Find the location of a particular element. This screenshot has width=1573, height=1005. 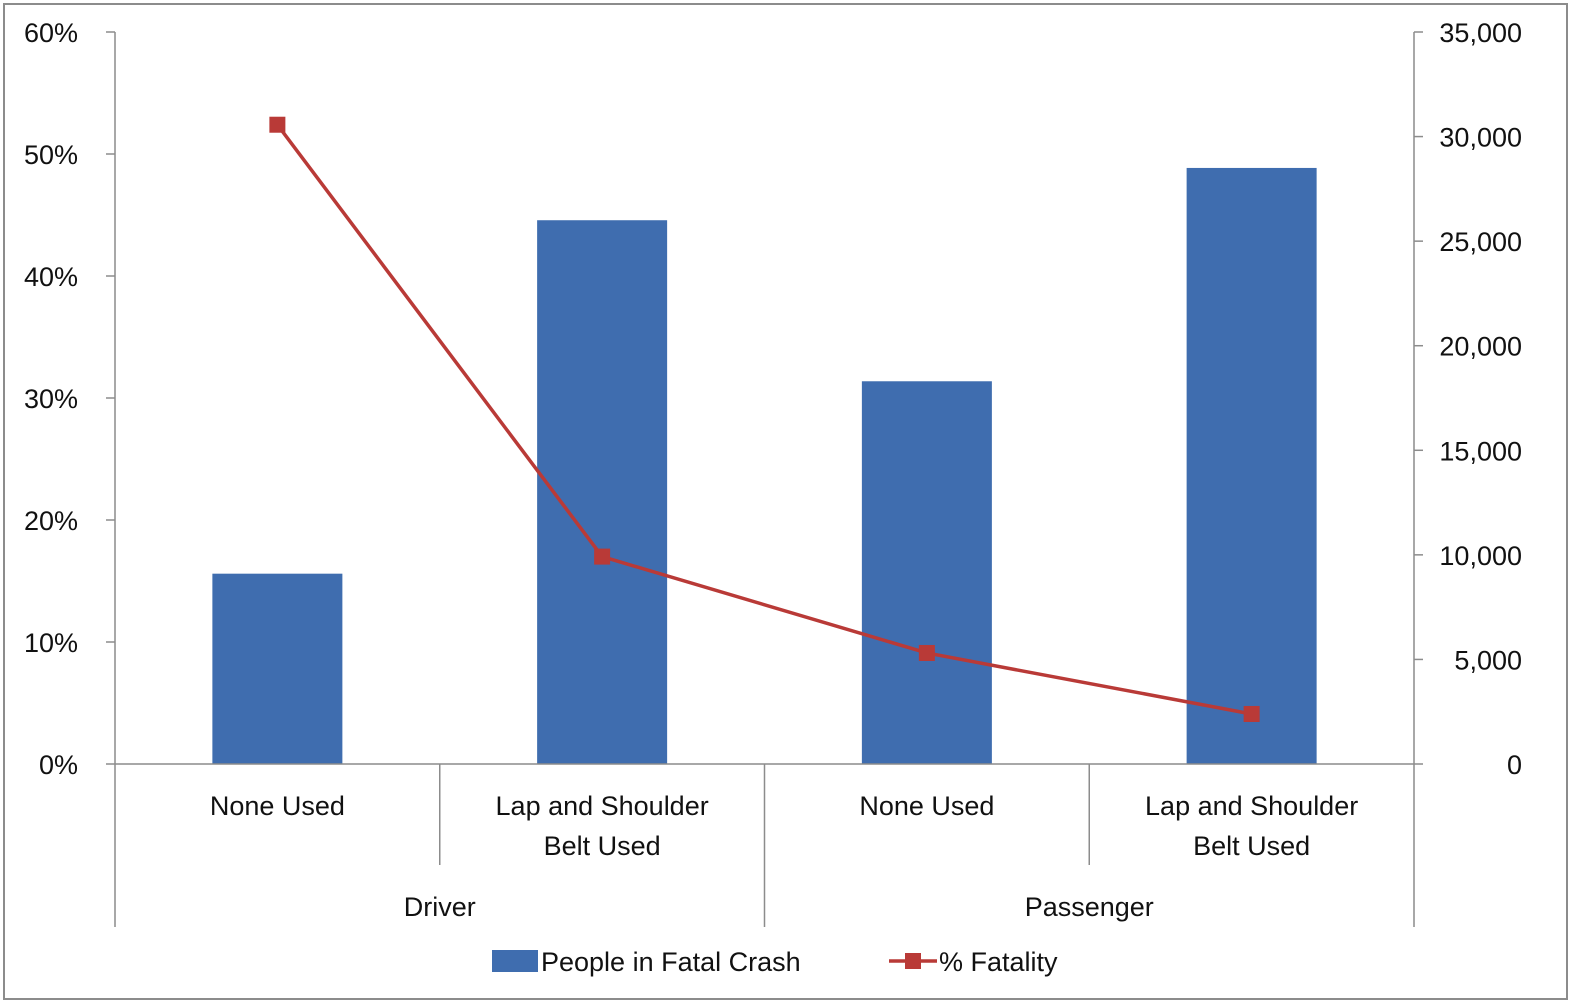

y-right-tick-label: 35,000 is located at coordinates (1480, 33).